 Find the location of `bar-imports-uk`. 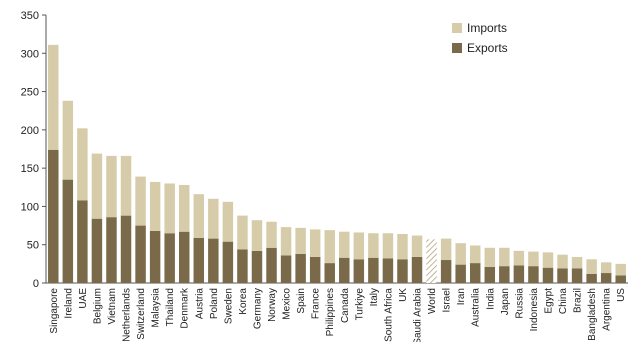

bar-imports-uk is located at coordinates (402, 246).